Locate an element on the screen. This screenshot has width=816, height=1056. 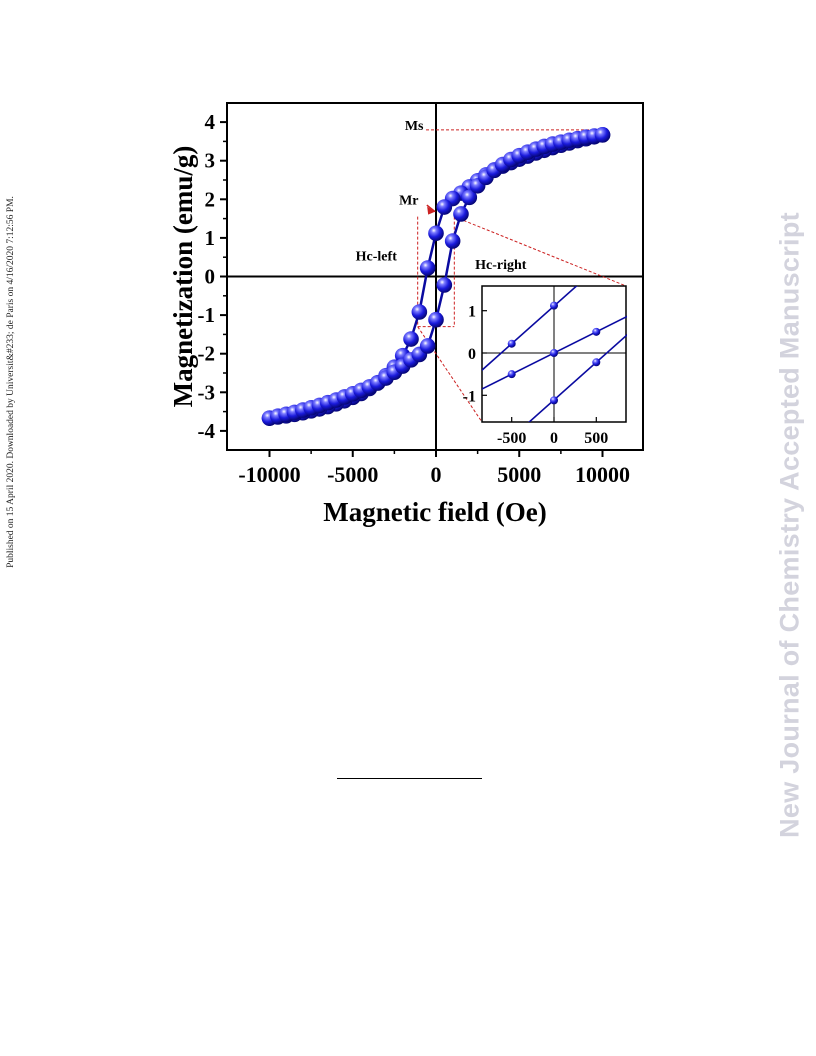
x-tick-label: -10000 is located at coordinates (269, 474).